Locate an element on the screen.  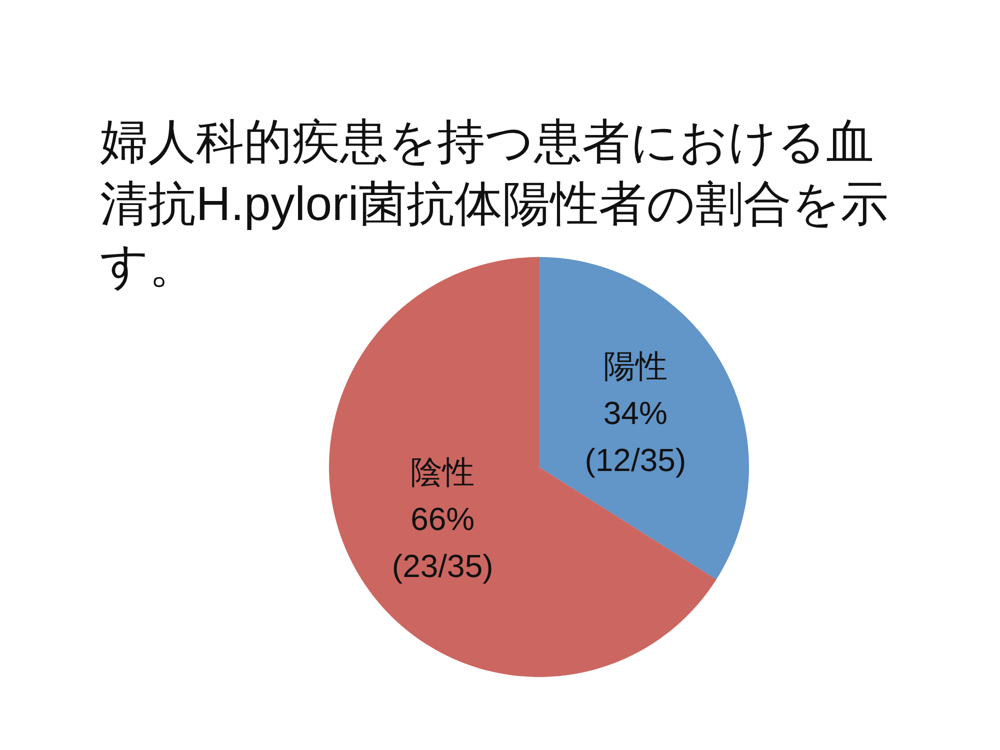
data-label: 34% (12/35) is located at coordinates (635, 436).